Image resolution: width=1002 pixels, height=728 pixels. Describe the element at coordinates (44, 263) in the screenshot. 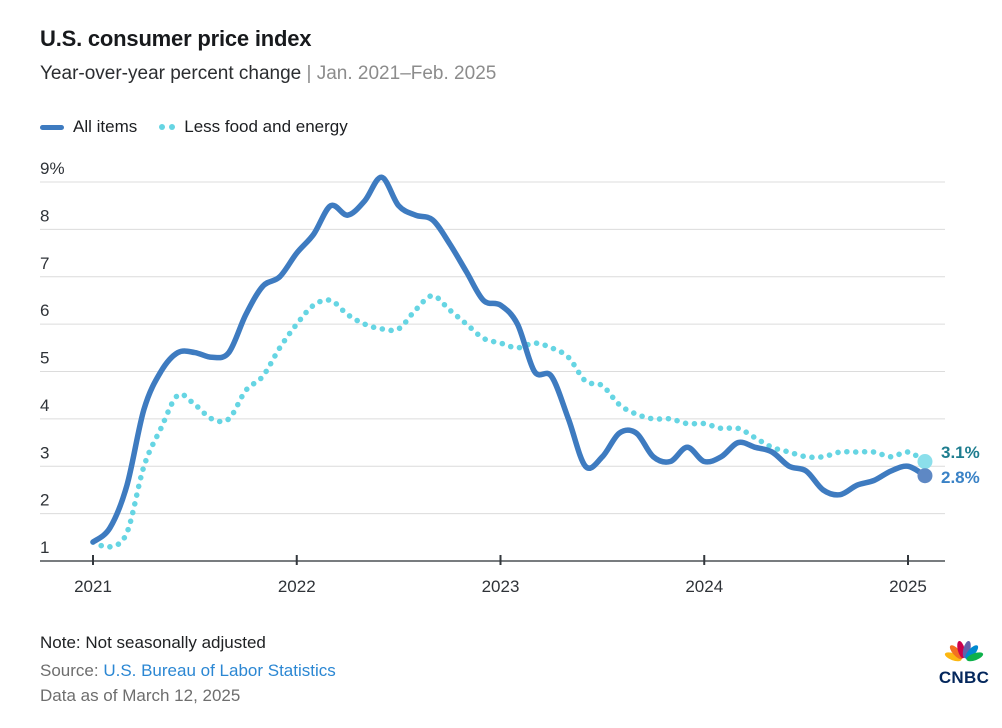

I see `svg-text: 7` at that location.